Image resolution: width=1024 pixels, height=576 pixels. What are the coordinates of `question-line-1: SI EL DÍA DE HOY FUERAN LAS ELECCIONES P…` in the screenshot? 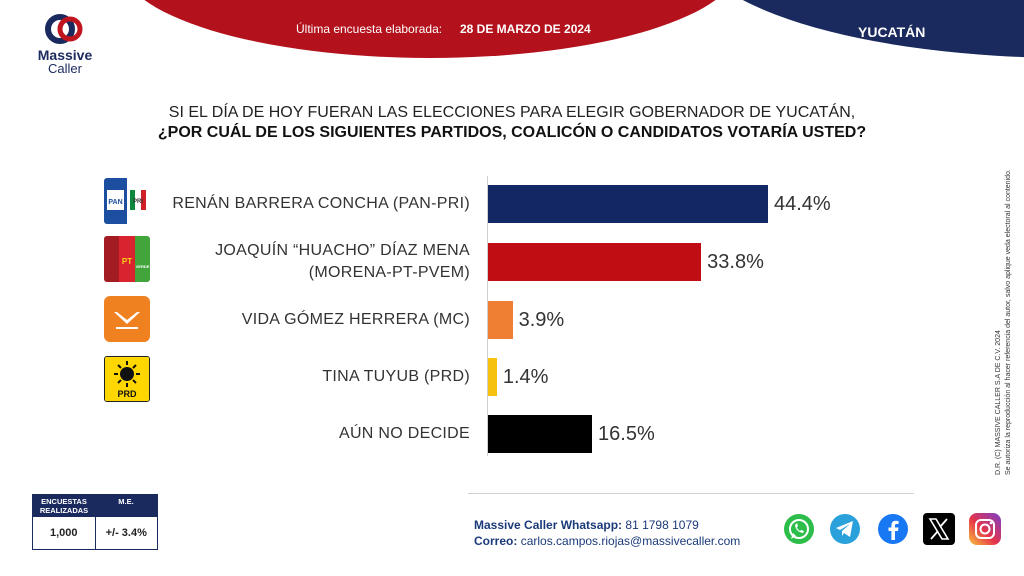 It's located at (512, 112).